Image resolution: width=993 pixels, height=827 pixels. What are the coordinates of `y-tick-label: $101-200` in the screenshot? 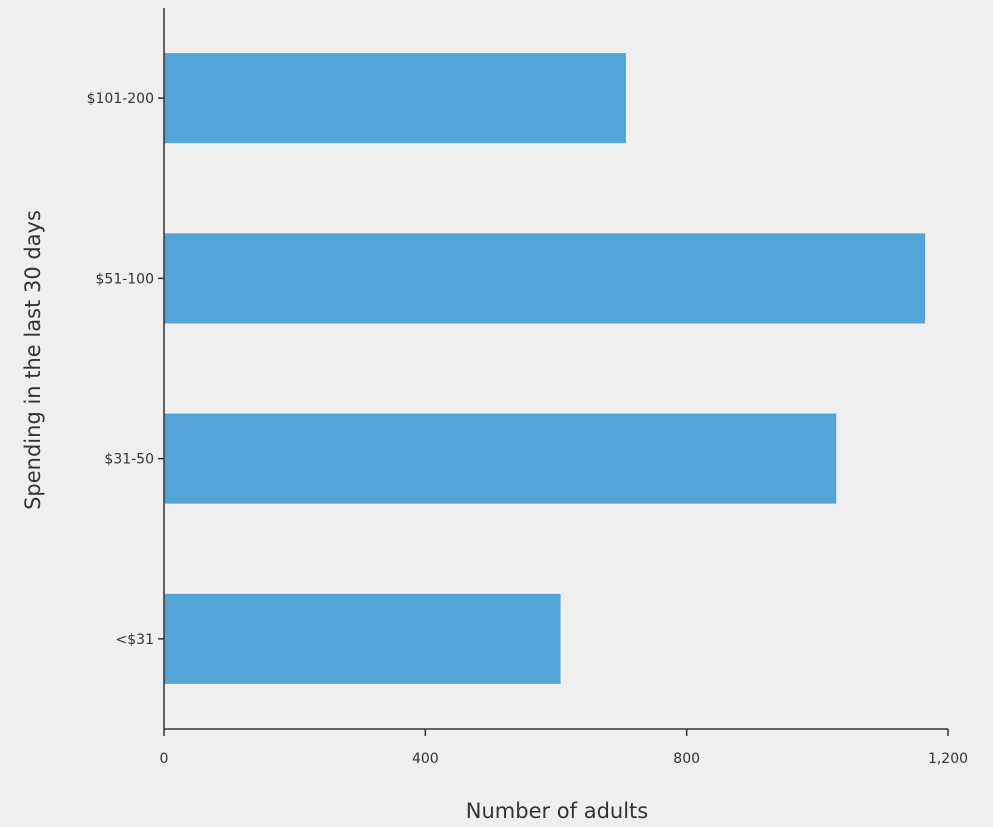 It's located at (120, 99).